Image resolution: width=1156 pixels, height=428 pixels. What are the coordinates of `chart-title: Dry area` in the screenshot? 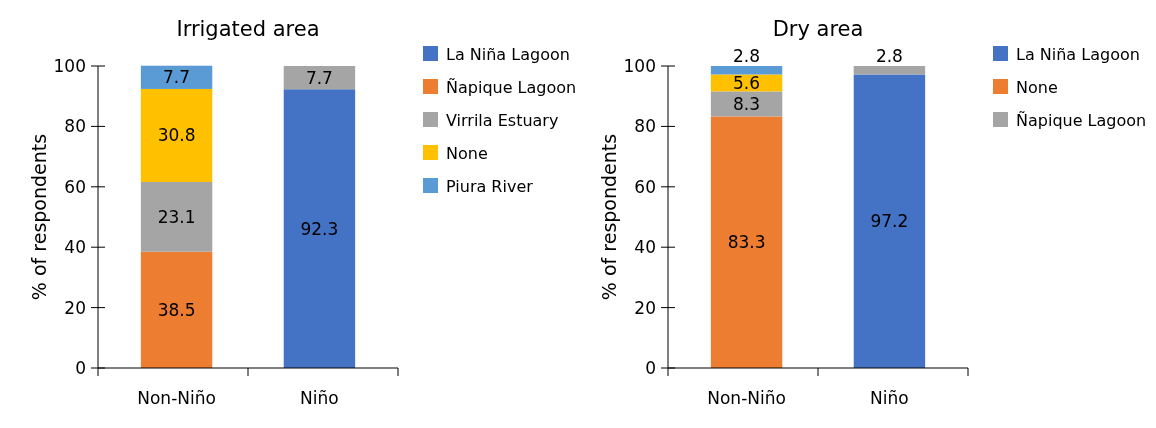 It's located at (818, 29).